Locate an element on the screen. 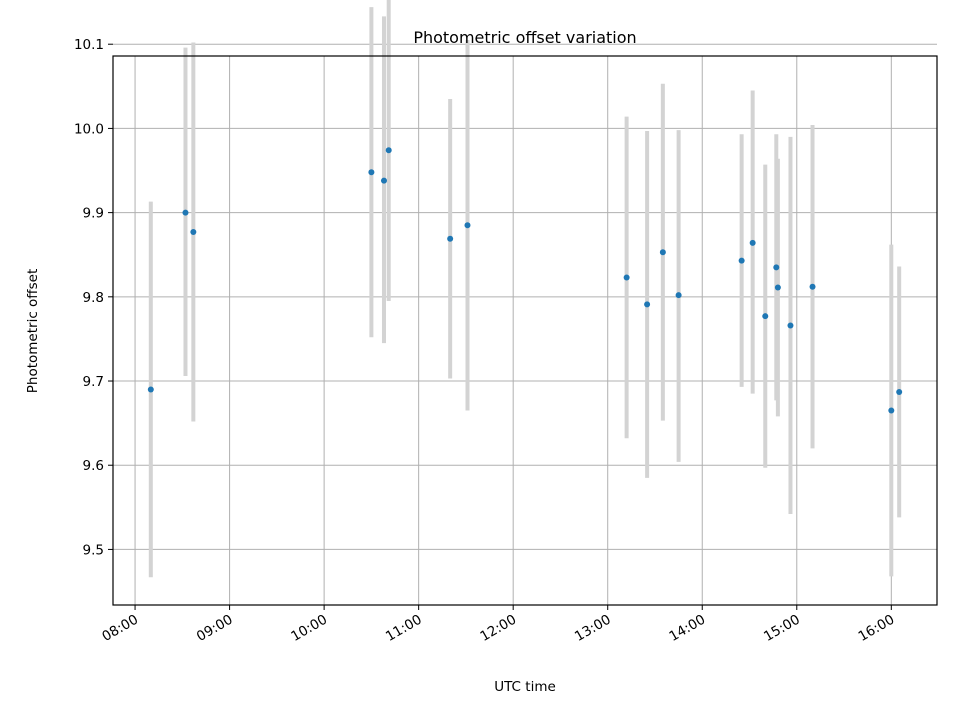  x-tick-label: 11:00 is located at coordinates (404, 628).